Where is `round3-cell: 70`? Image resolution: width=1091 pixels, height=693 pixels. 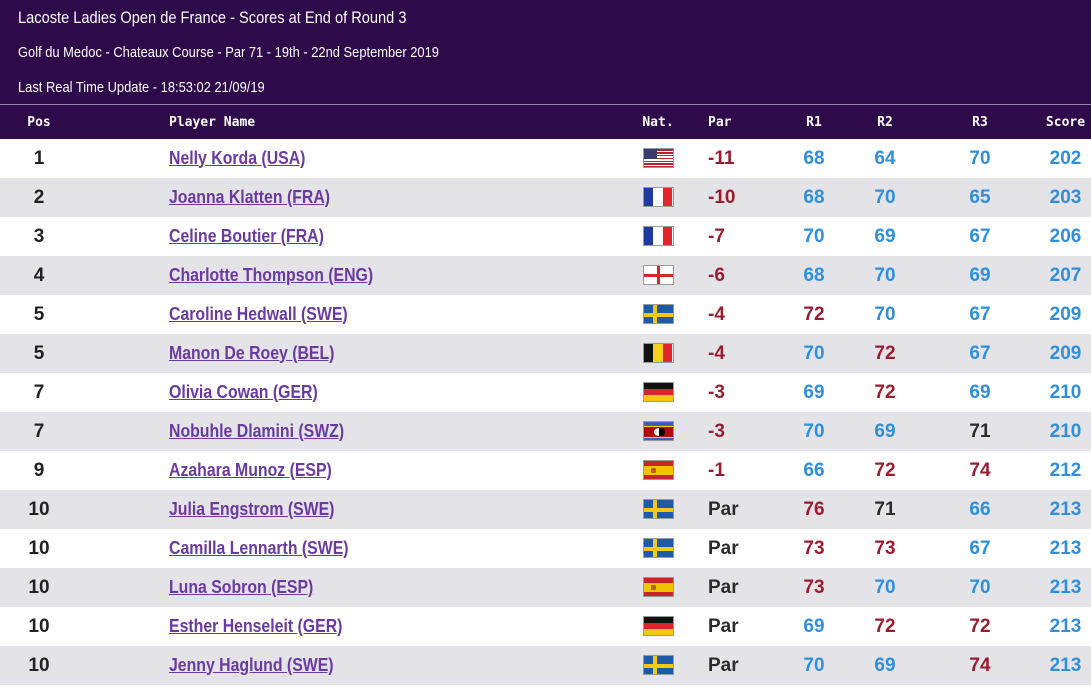
round3-cell: 70 is located at coordinates (980, 158).